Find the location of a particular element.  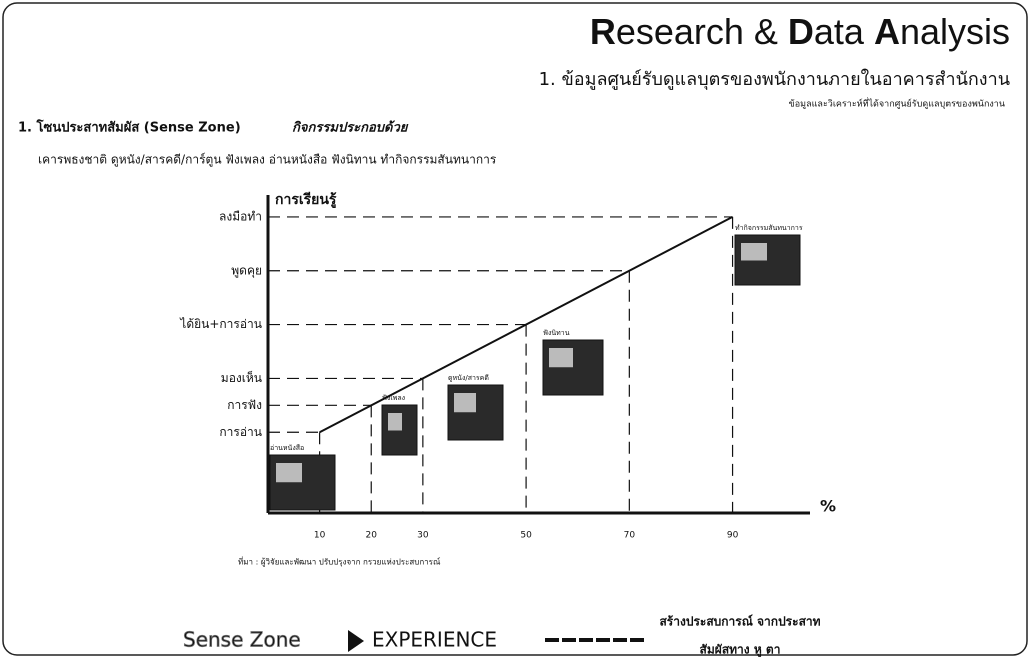

x-tick-label: 30 is located at coordinates (423, 536).